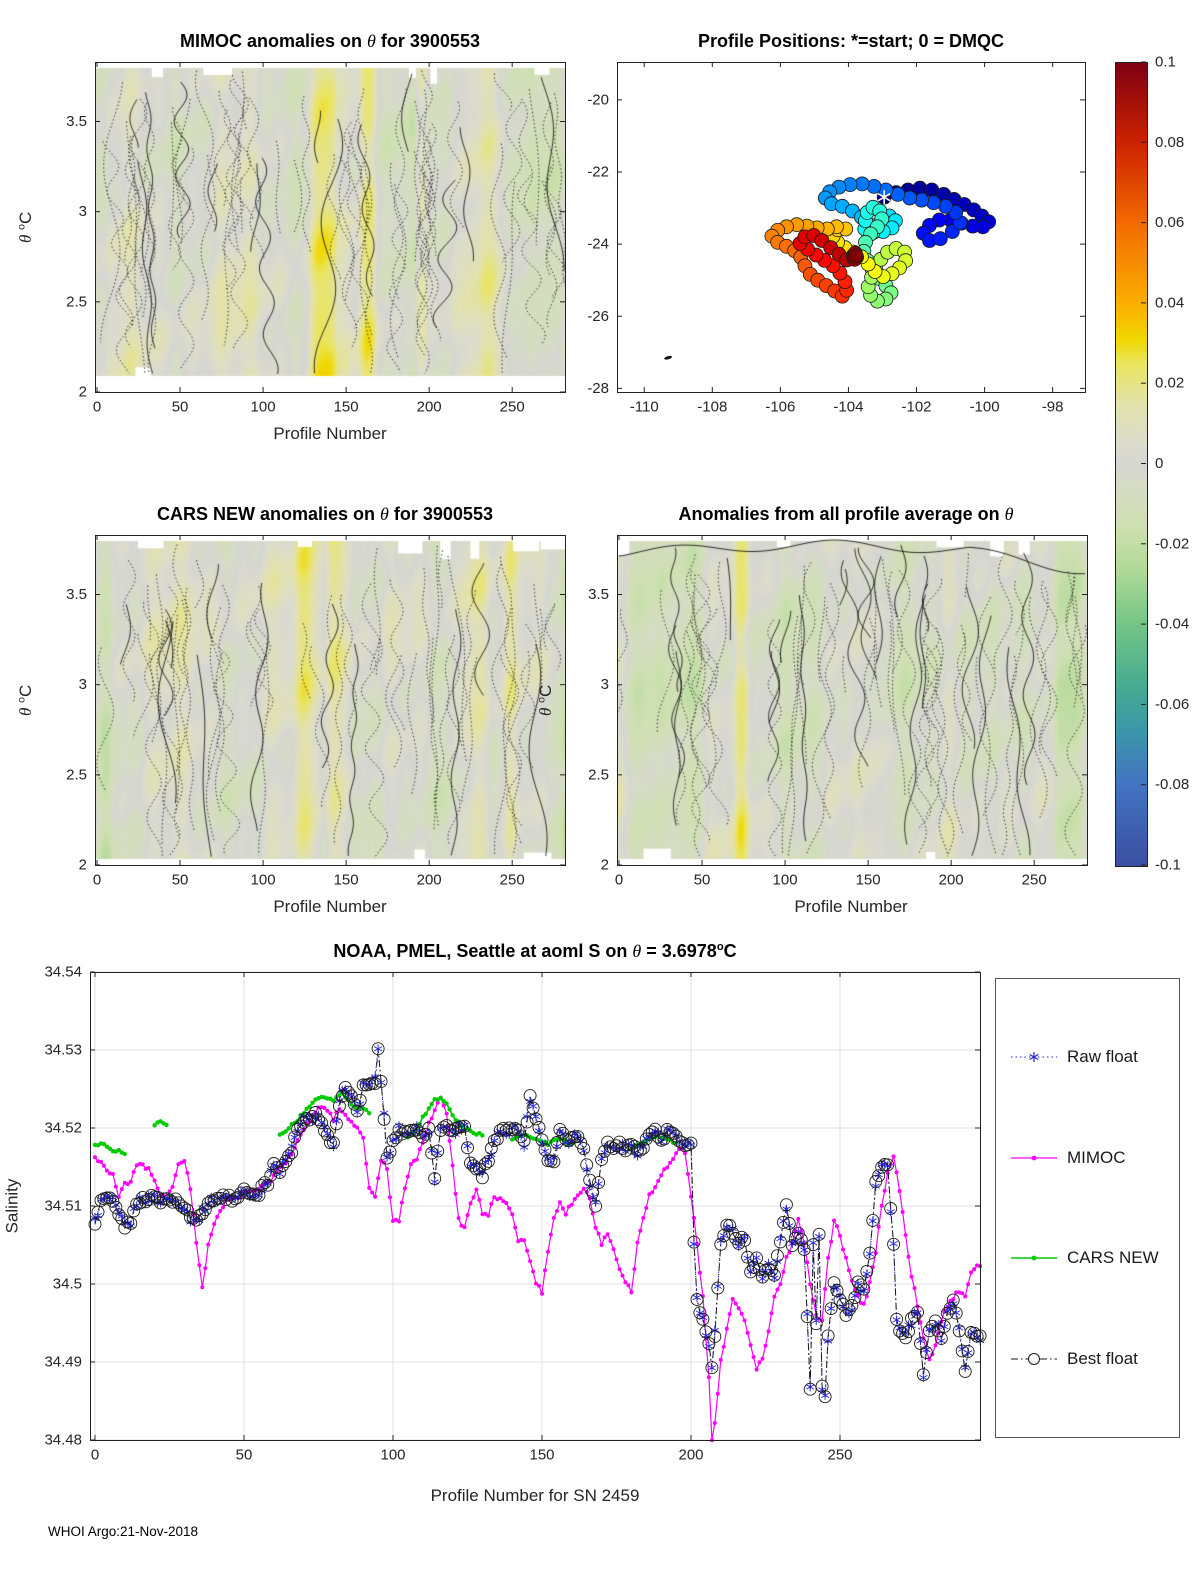  What do you see at coordinates (67, 1284) in the screenshot?
I see `svg-text: 34.5` at bounding box center [67, 1284].